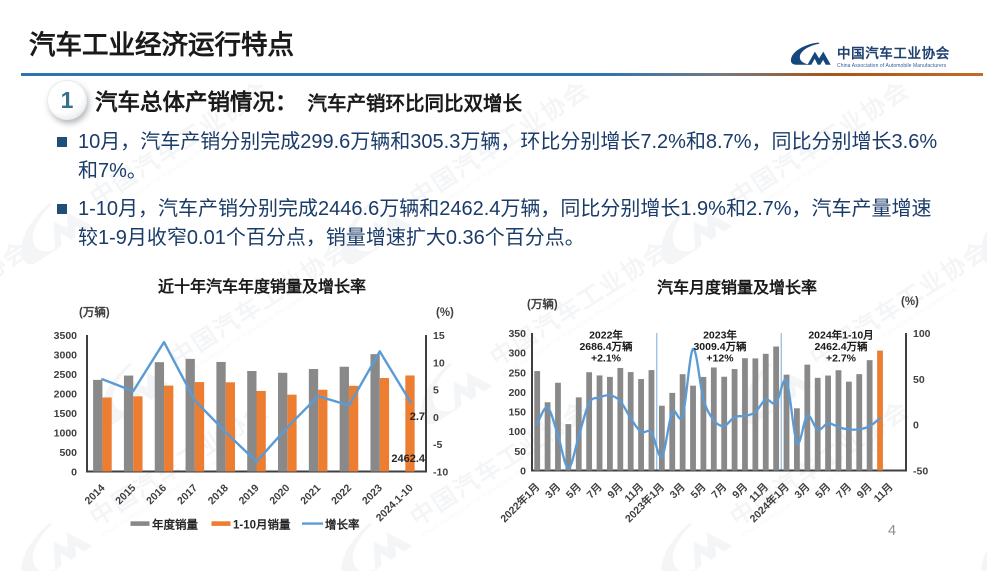 The image size is (987, 571). Describe the element at coordinates (606, 346) in the screenshot. I see `svg-text: 2686.4万辆` at that location.